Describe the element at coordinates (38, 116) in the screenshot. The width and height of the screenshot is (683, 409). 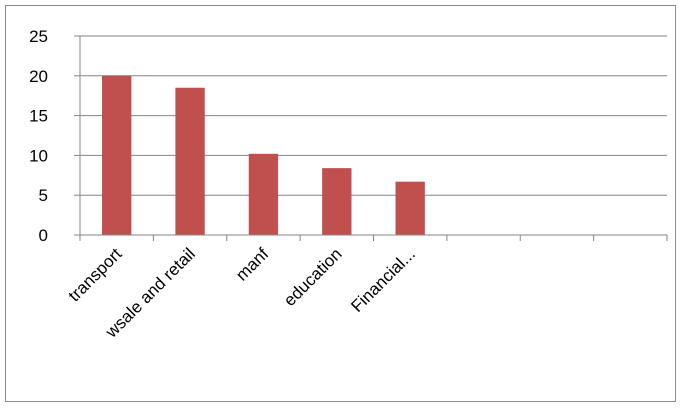
I see `y-tick-label: 15` at that location.